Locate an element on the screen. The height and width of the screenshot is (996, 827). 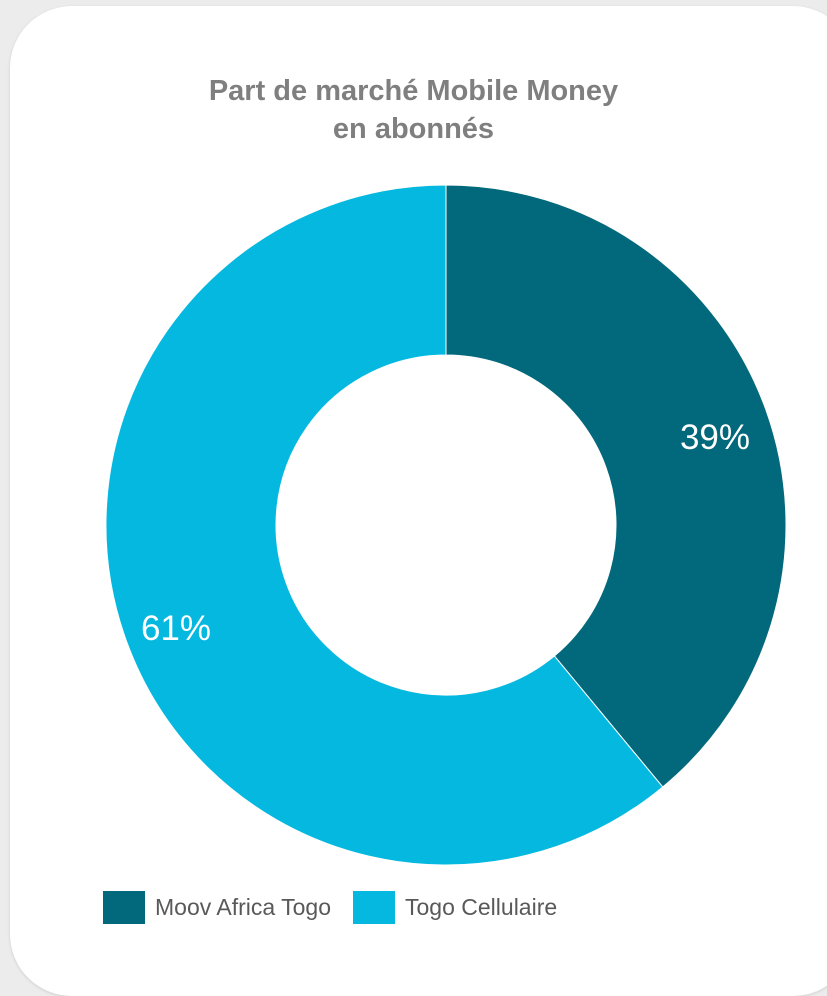
legend-item-togo-cellulaire: Togo Cellulaire is located at coordinates (455, 907).